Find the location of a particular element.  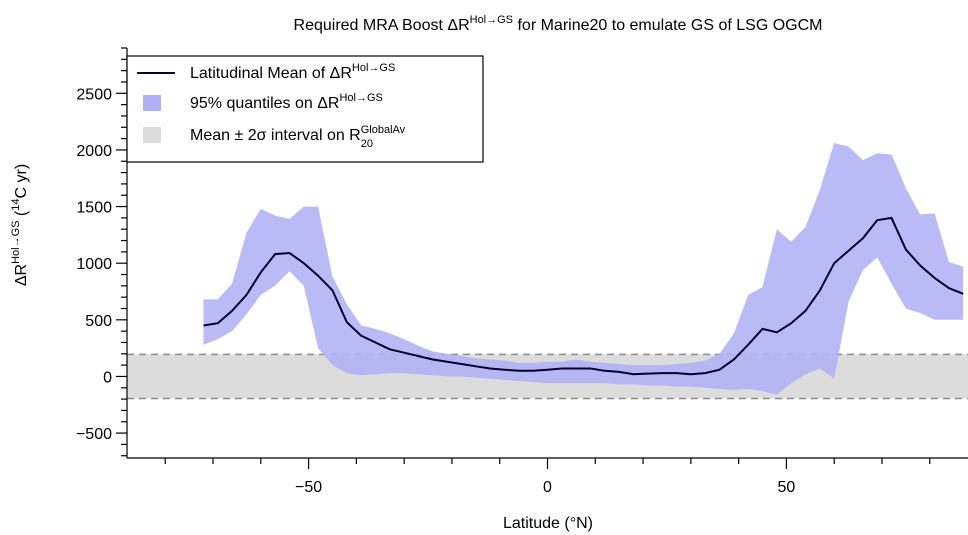

y-tick-label: 1000 is located at coordinates (94, 264).